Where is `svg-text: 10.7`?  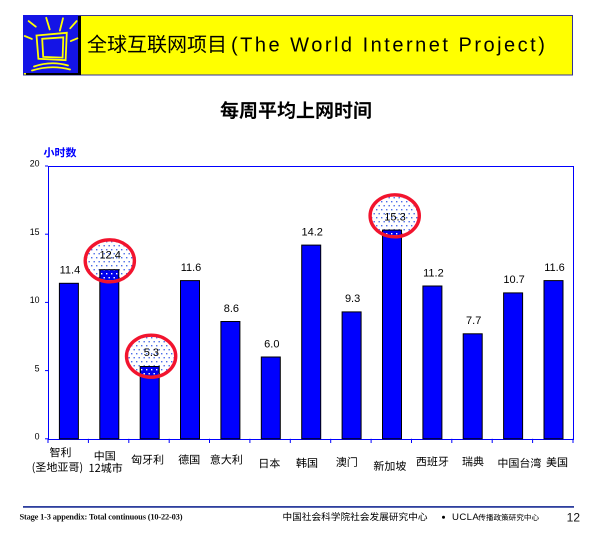 svg-text: 10.7 is located at coordinates (513, 280).